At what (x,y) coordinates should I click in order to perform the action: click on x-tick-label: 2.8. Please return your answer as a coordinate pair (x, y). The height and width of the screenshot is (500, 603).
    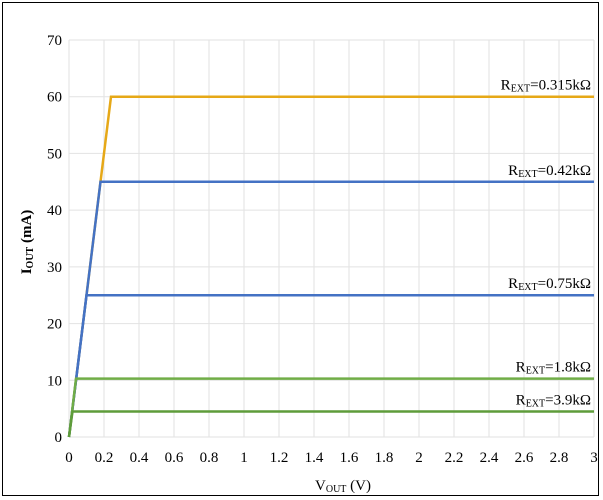
    Looking at the image, I should click on (559, 458).